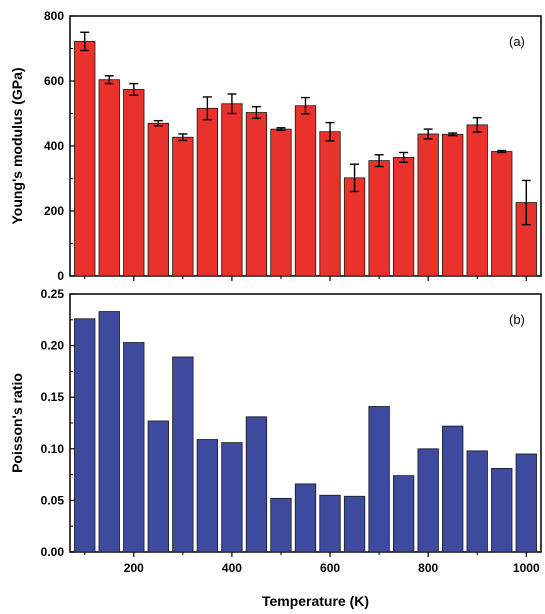 The height and width of the screenshot is (614, 545). I want to click on y-tick-label-a: 600, so click(54, 81).